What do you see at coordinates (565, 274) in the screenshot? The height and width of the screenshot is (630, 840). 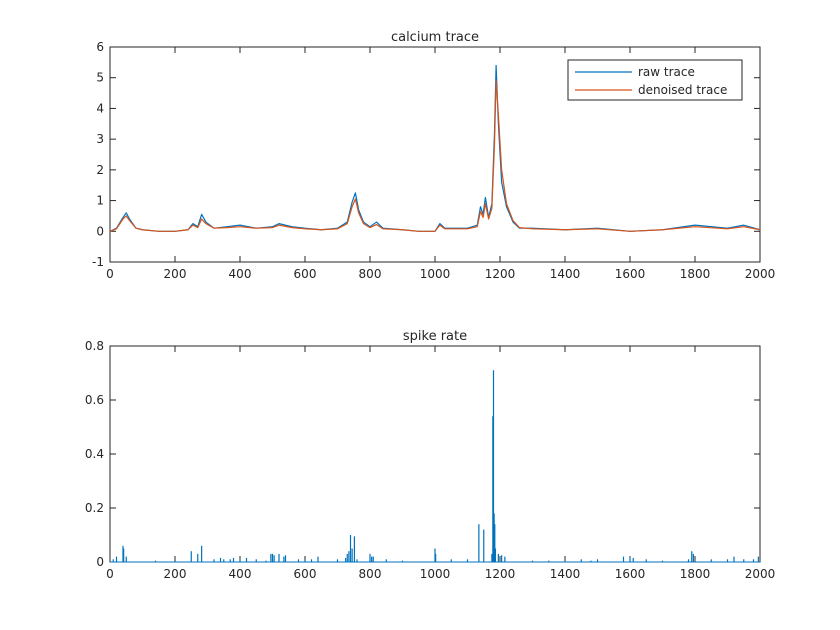 I see `calcium-trace-xtick-label: 1400` at bounding box center [565, 274].